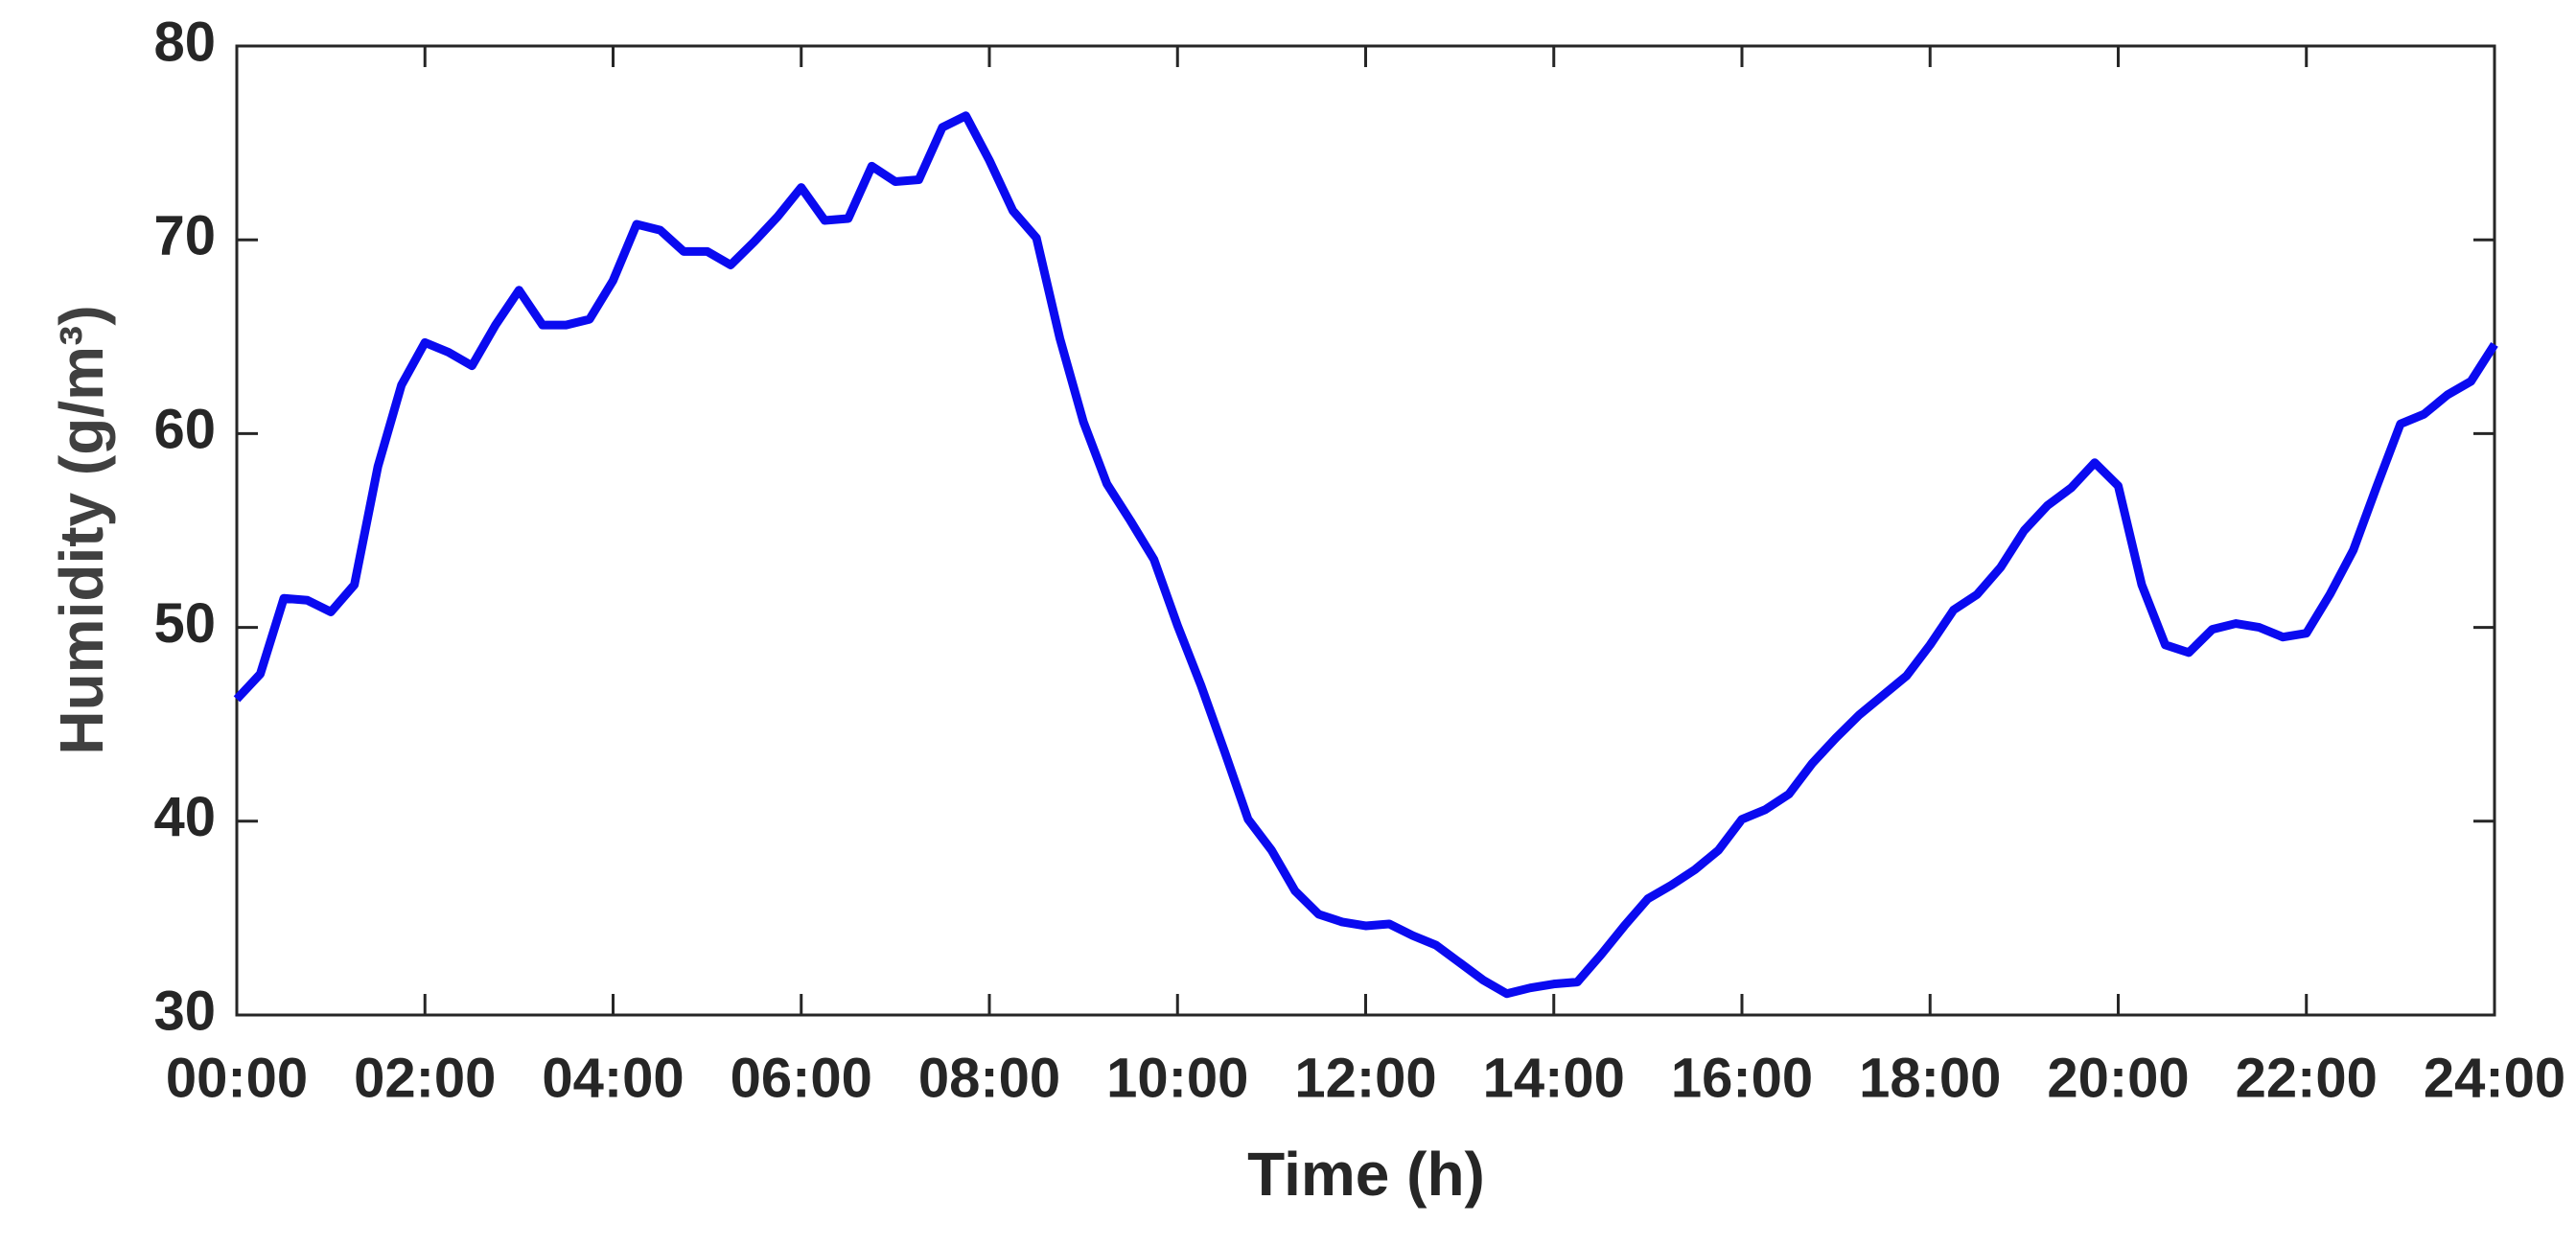 The height and width of the screenshot is (1246, 2576). Describe the element at coordinates (801, 1078) in the screenshot. I see `x-tick-label: 06:00` at that location.